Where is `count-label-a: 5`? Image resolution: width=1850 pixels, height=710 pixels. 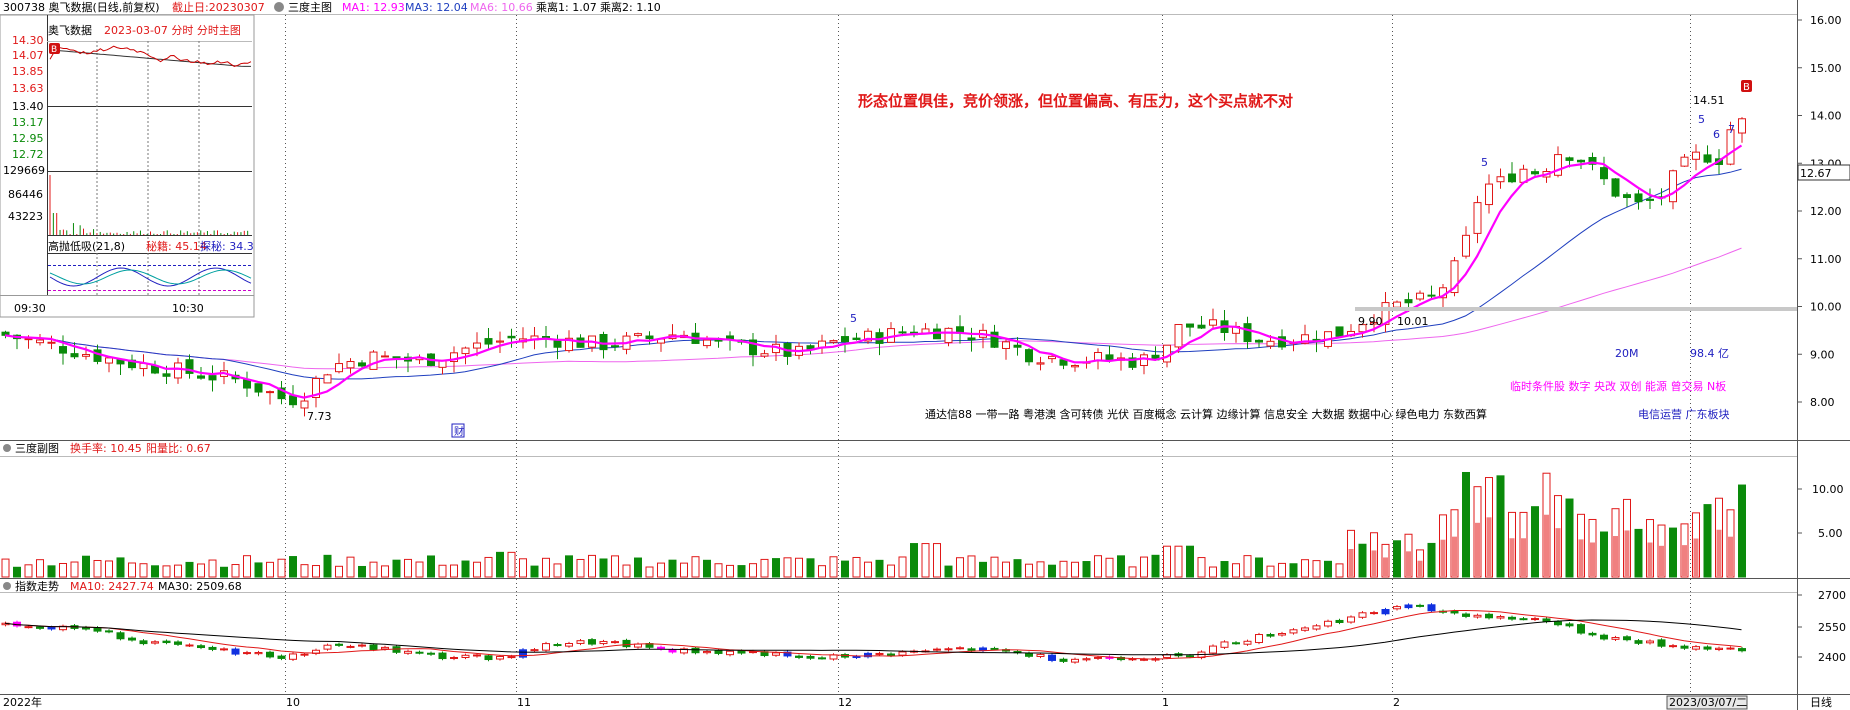 count-label-a: 5 is located at coordinates (853, 318).